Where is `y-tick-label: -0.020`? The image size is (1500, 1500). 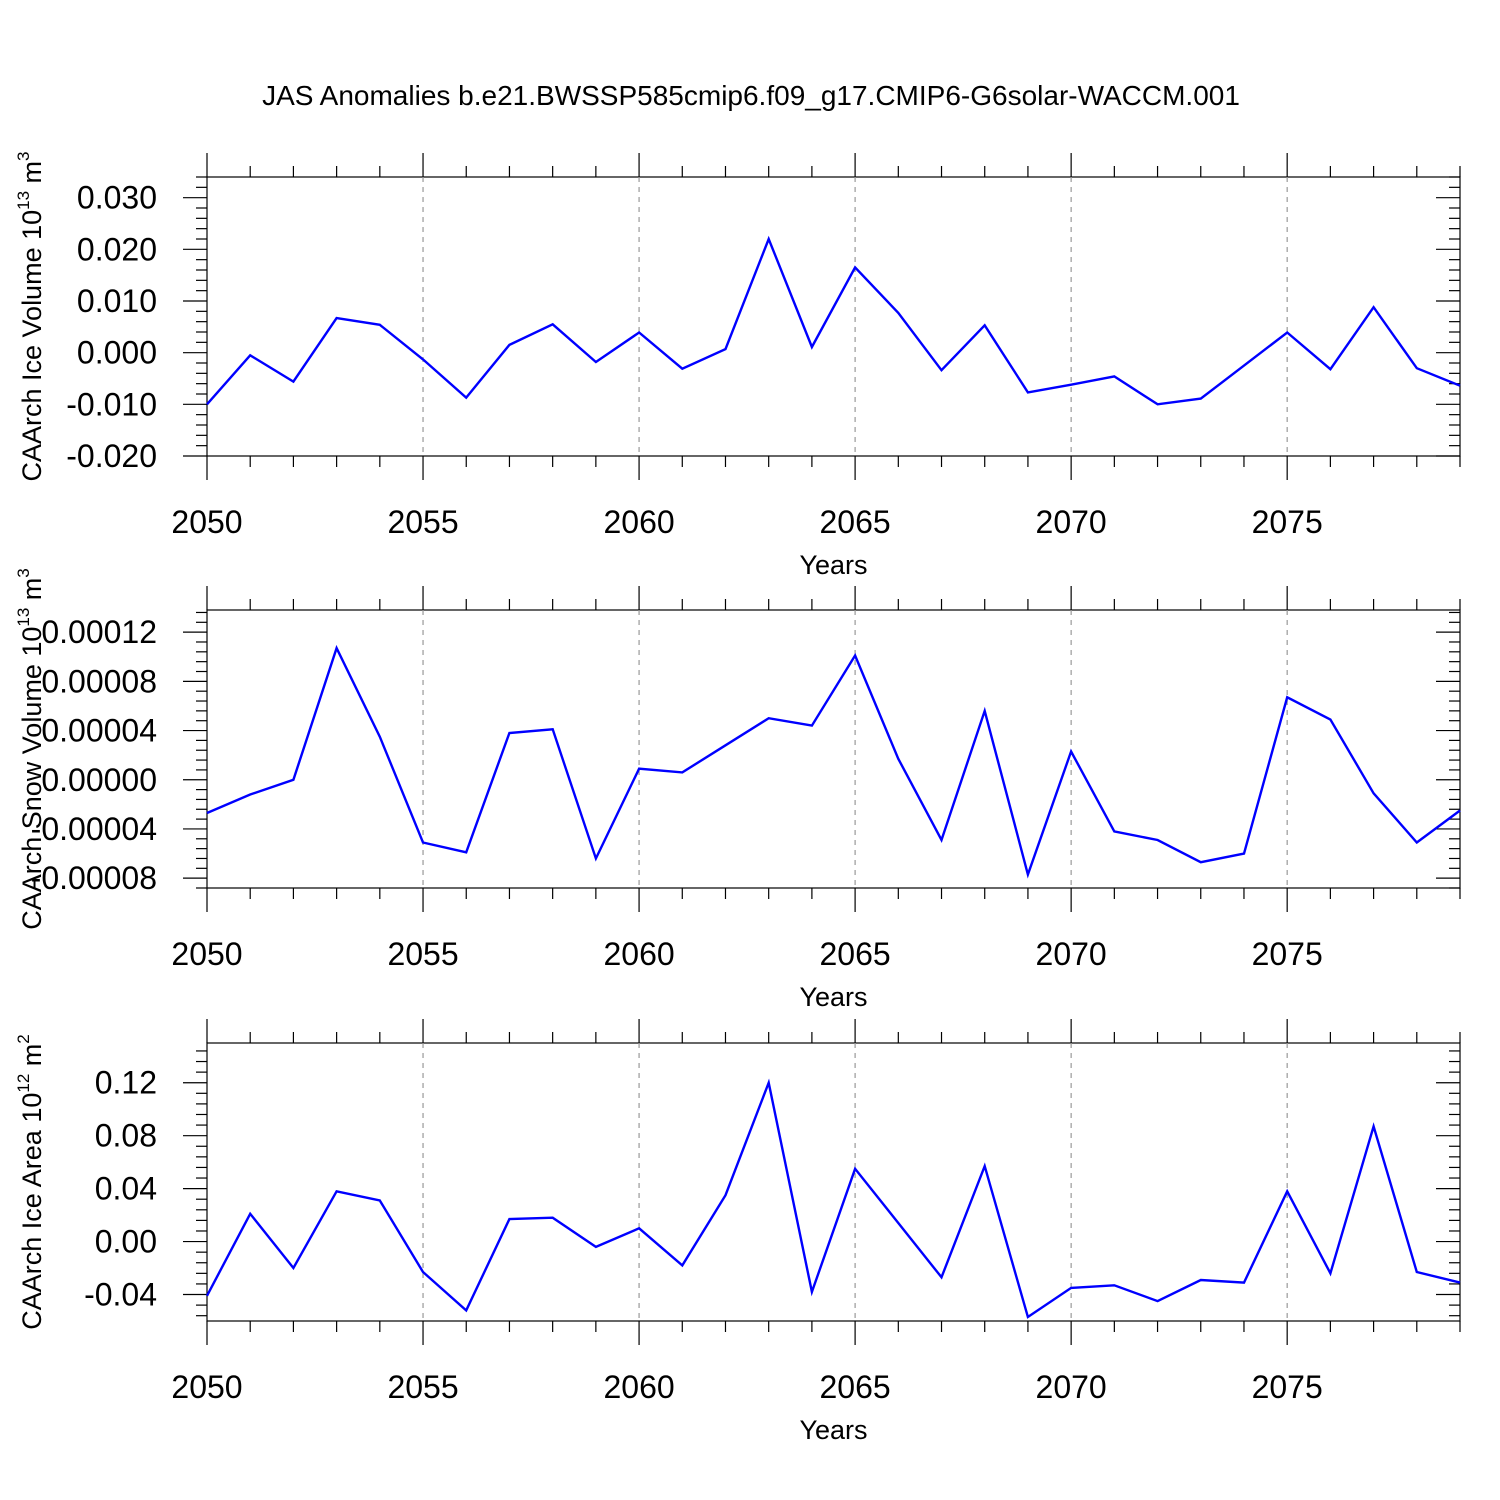
y-tick-label: -0.020 is located at coordinates (111, 456).